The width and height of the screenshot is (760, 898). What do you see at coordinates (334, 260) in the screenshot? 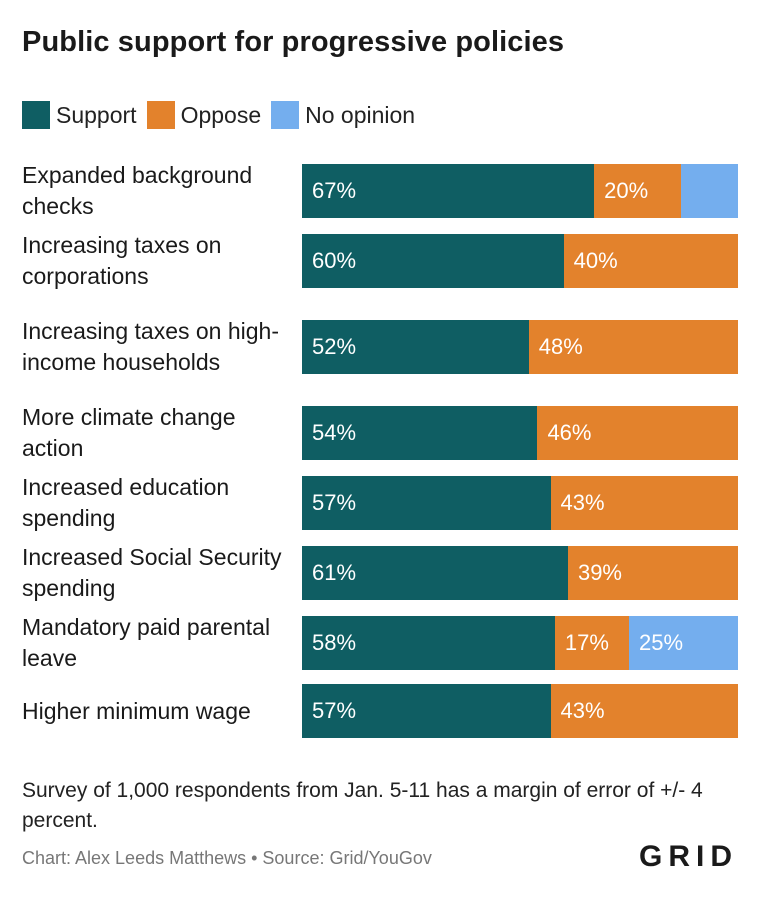
I see `data-label-support: 60%` at bounding box center [334, 260].